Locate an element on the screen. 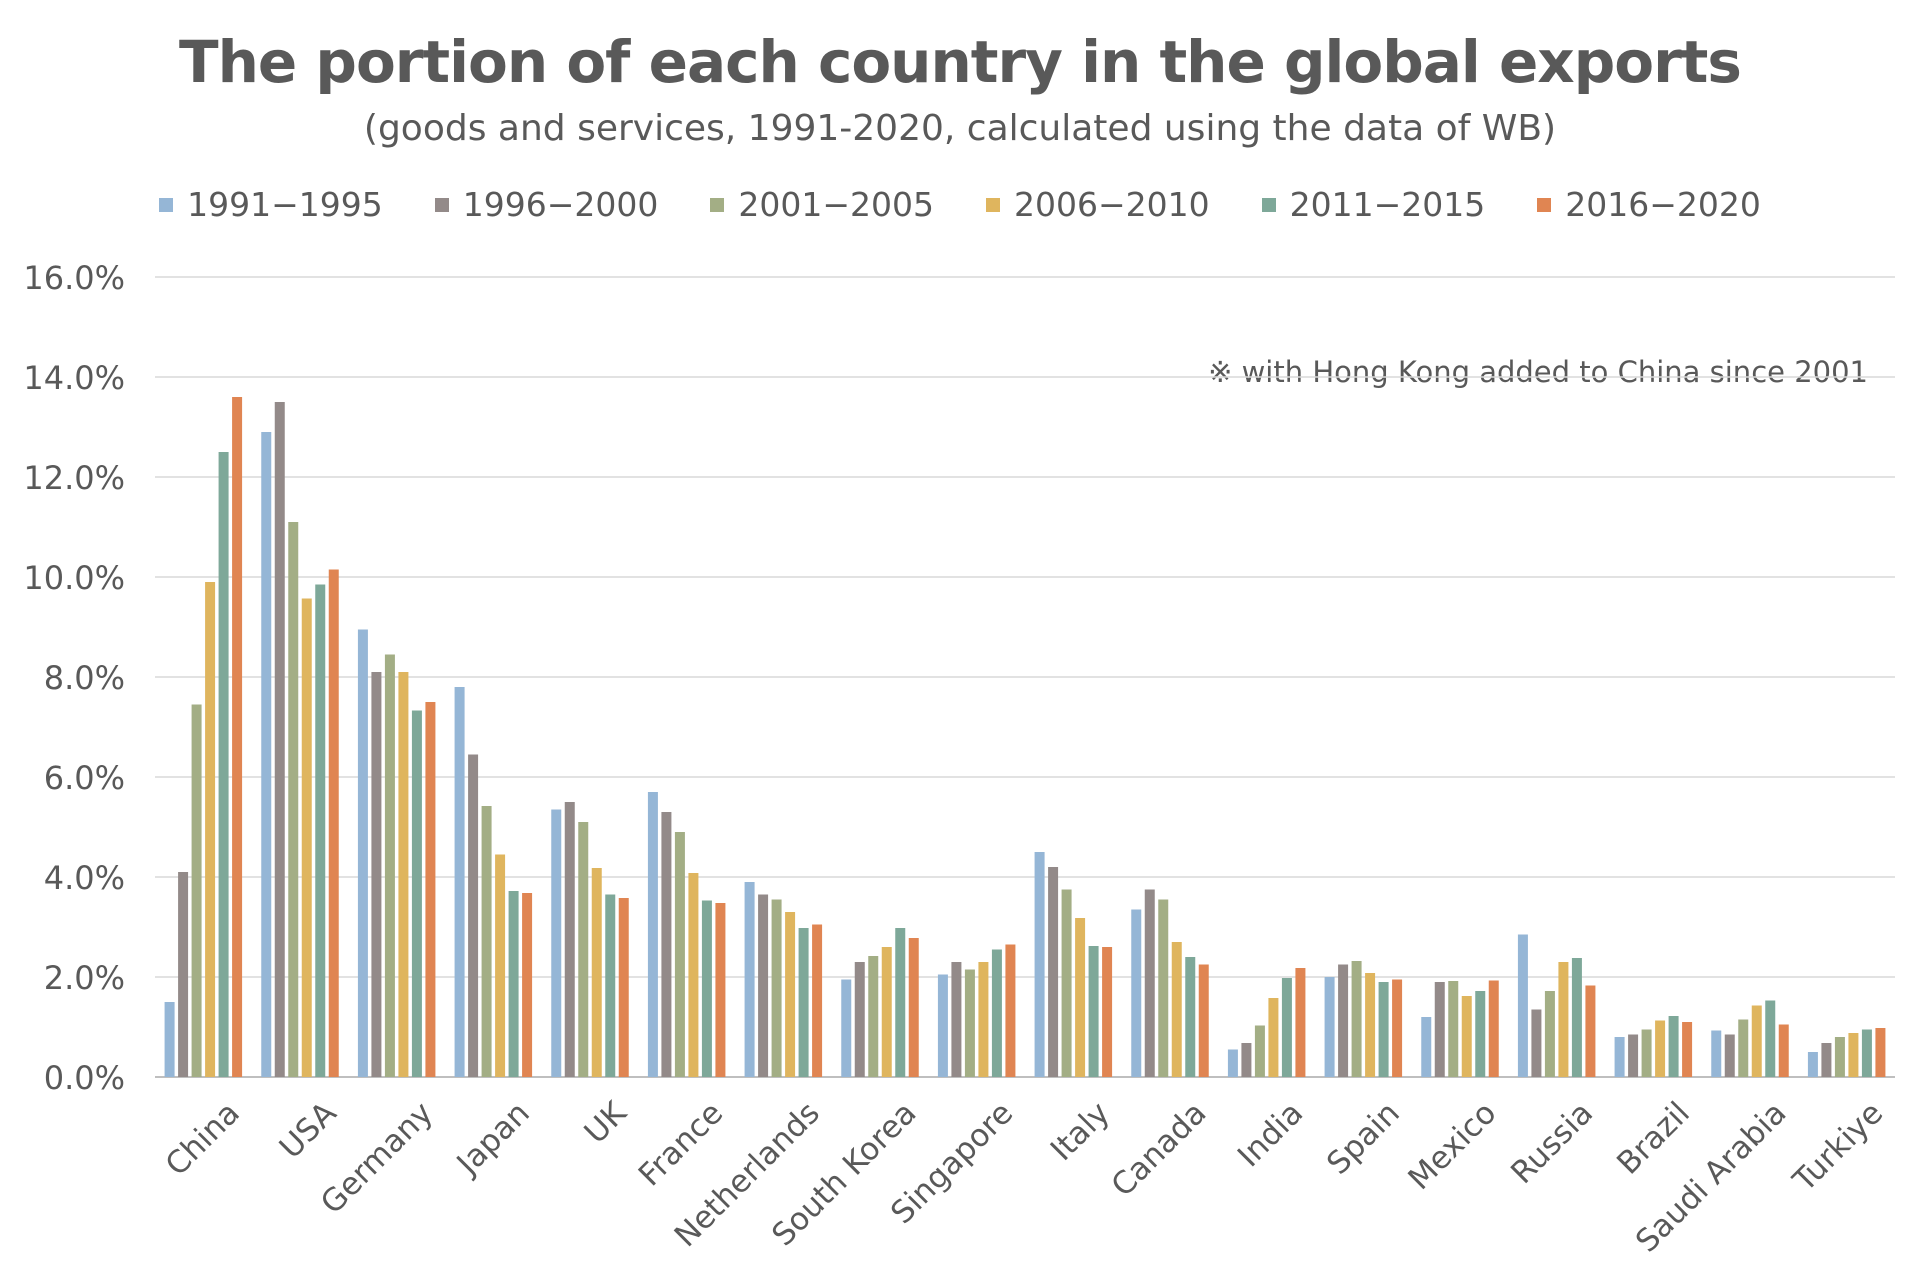  legend-item: 2016−2020 is located at coordinates (1649, 204).